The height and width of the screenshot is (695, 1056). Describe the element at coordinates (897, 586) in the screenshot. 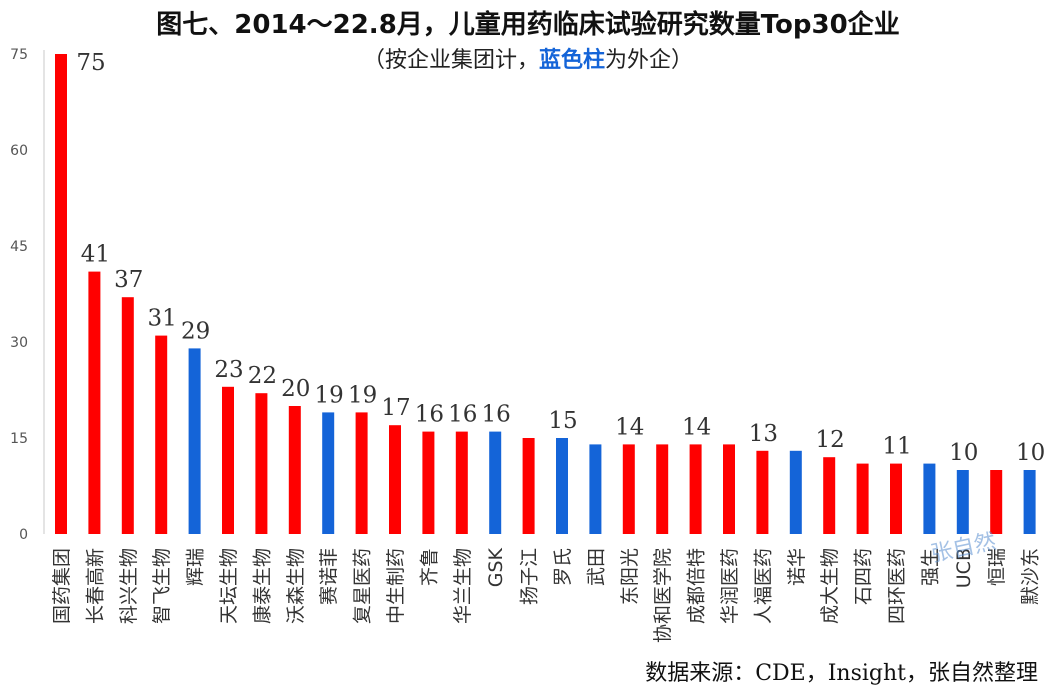

I see `category-label: 四环医药` at that location.